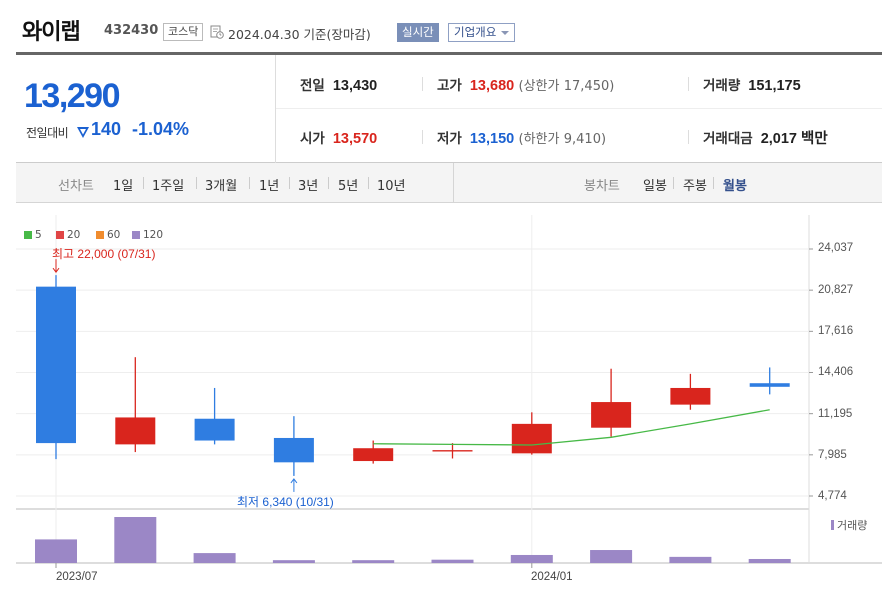  I want to click on high-value: 13,680, so click(492, 86).